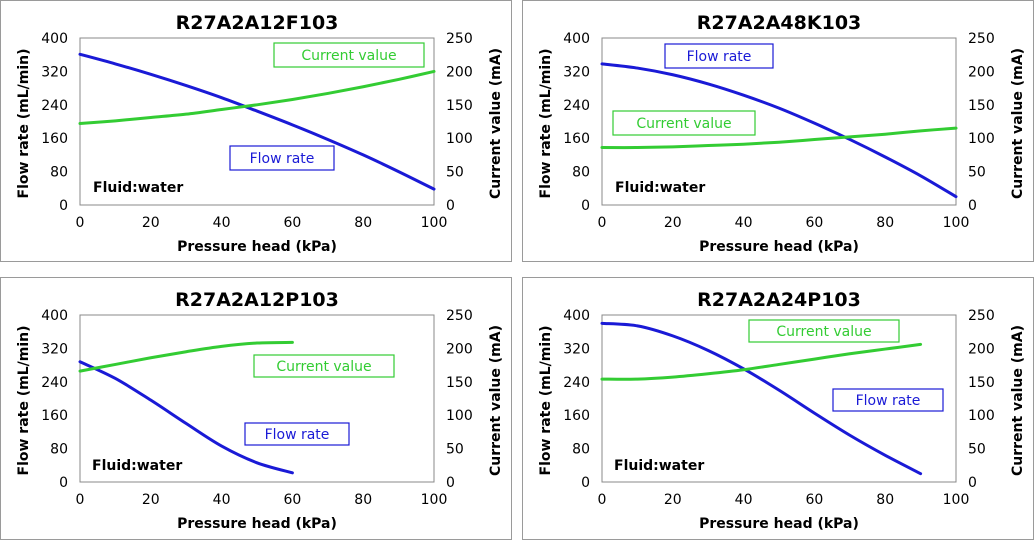 The image size is (1034, 540). I want to click on chart-title: R27A2A24P103, so click(779, 300).